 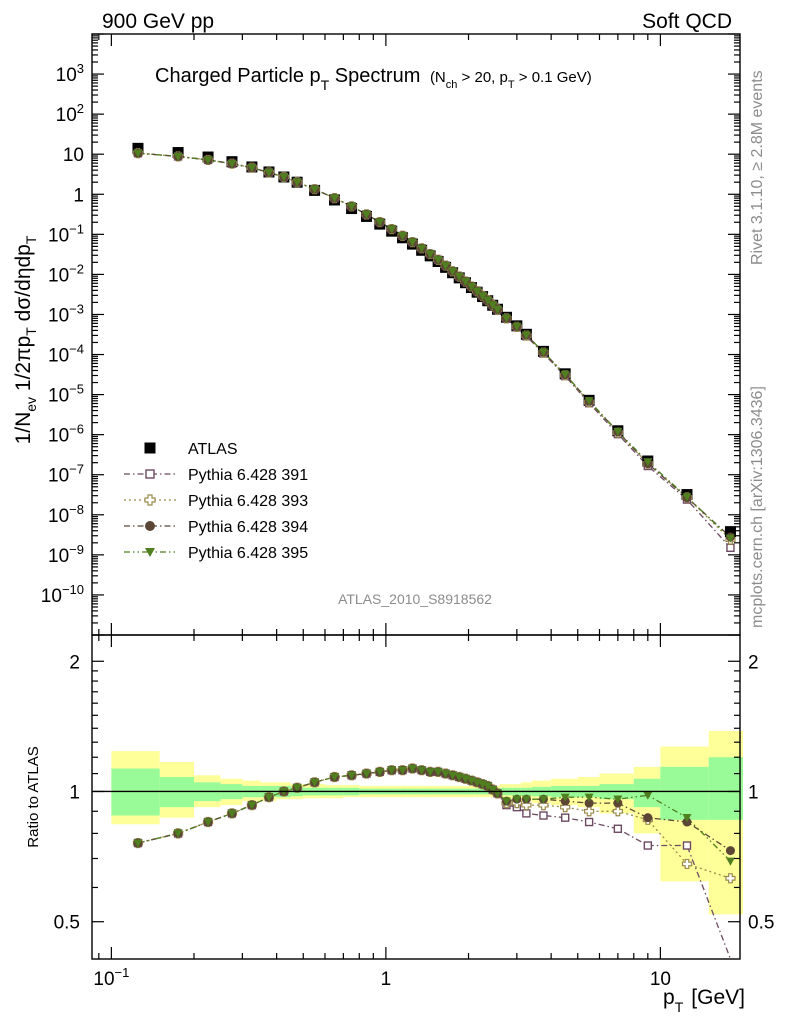 I want to click on y-tick-label: 10, so click(x=73, y=155).